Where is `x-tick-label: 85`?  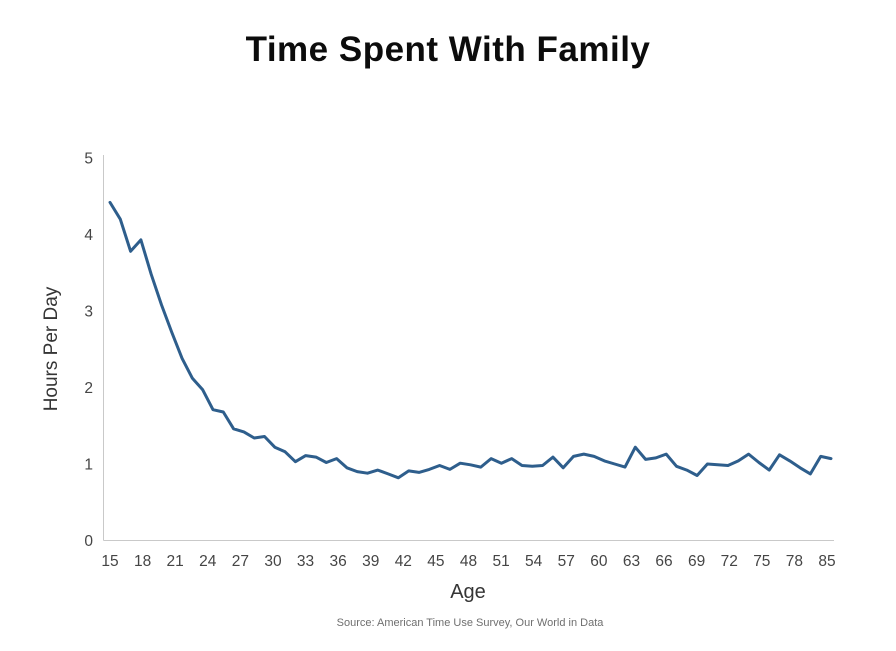 x-tick-label: 85 is located at coordinates (826, 561).